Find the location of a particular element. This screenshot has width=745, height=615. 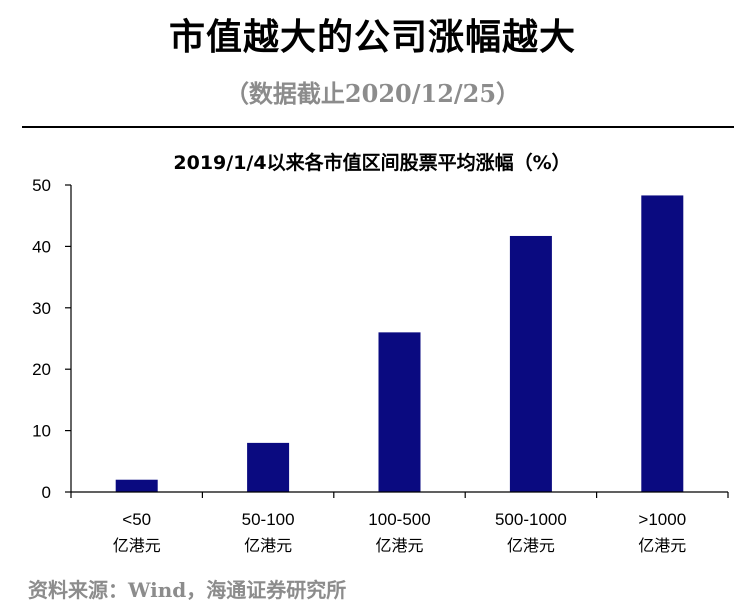

y-tick-label: 0 is located at coordinates (46, 492).